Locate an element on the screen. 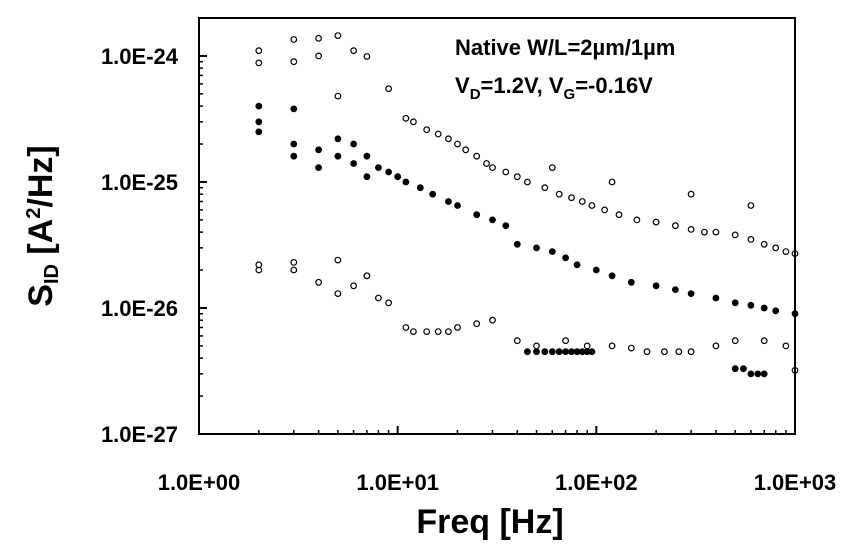 The height and width of the screenshot is (544, 850). annotation-text: V is located at coordinates (462, 85).